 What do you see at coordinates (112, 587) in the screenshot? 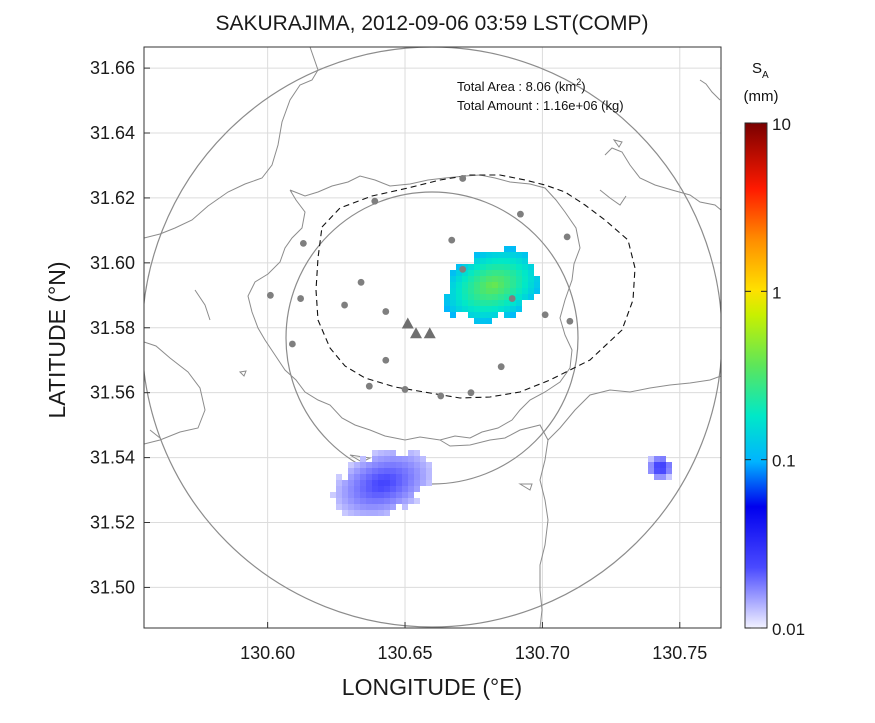
I see `y-tick-label: 31.50` at bounding box center [112, 587].